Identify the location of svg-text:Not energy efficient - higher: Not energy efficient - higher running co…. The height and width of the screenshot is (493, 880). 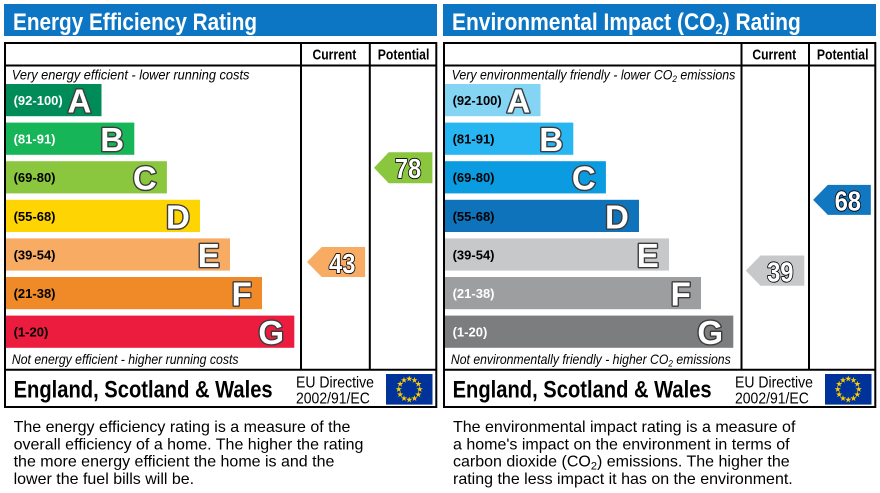
(125, 359).